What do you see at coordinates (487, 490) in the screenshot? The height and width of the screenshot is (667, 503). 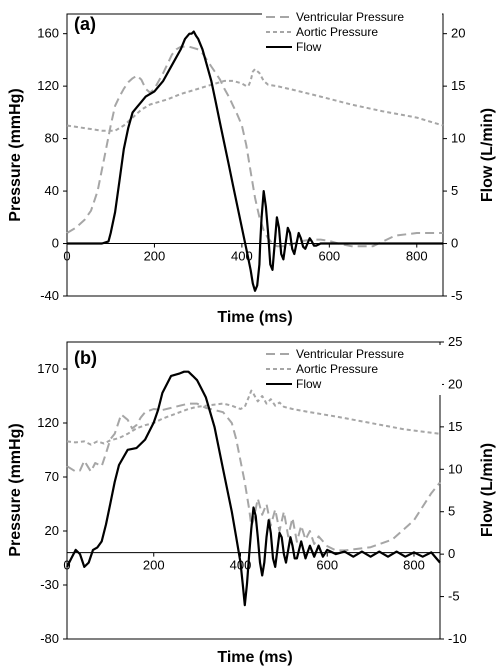 I see `y2-axis-title-b: Flow (L/min)` at bounding box center [487, 490].